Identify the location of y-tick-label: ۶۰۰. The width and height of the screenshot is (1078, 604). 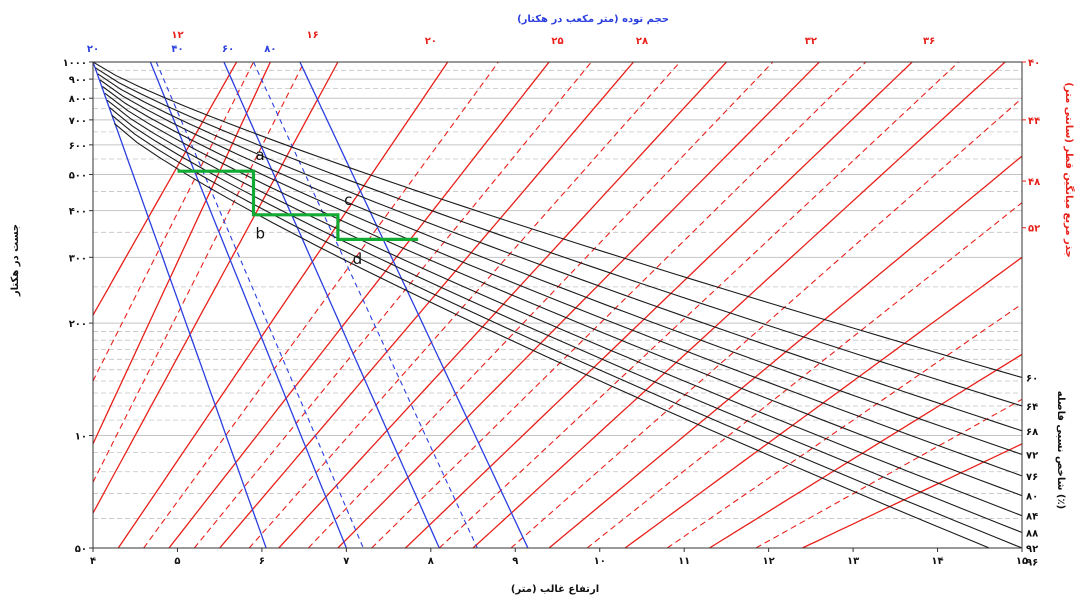
(78, 146).